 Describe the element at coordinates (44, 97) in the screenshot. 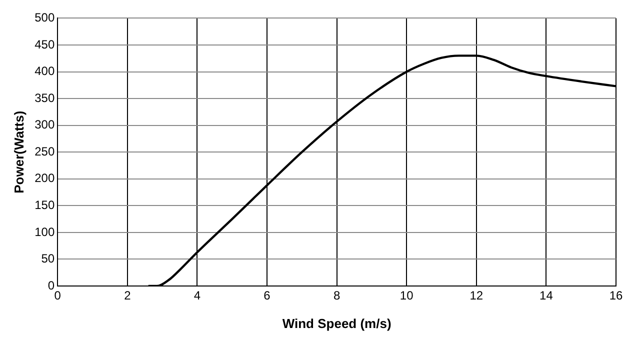

I see `y-tick-label: 350` at that location.